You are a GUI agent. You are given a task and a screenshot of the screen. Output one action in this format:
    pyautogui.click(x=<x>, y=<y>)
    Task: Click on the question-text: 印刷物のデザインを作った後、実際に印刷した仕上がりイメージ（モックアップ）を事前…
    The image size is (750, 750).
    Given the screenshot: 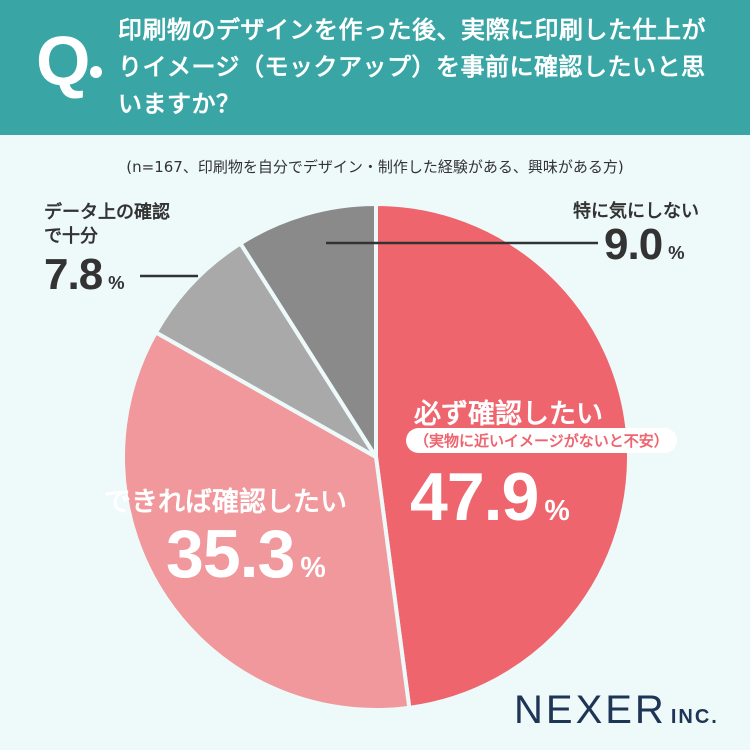 What is the action you would take?
    pyautogui.click(x=412, y=67)
    